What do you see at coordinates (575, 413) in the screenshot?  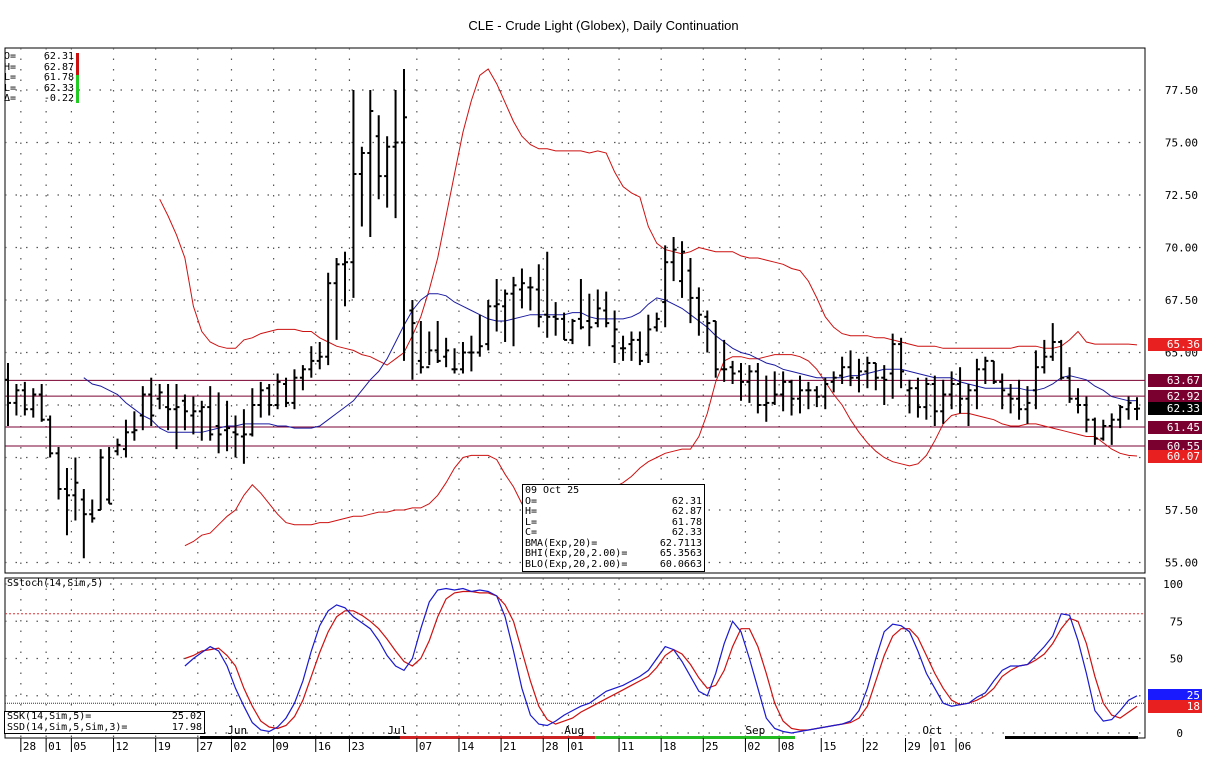 I see `price-horizontal-lines` at bounding box center [575, 413].